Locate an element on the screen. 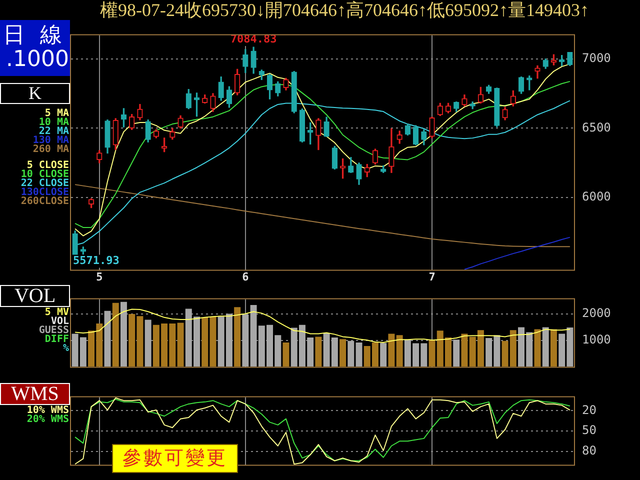 This screenshot has height=480, width=640. y-tick-label: 1000 is located at coordinates (596, 339).